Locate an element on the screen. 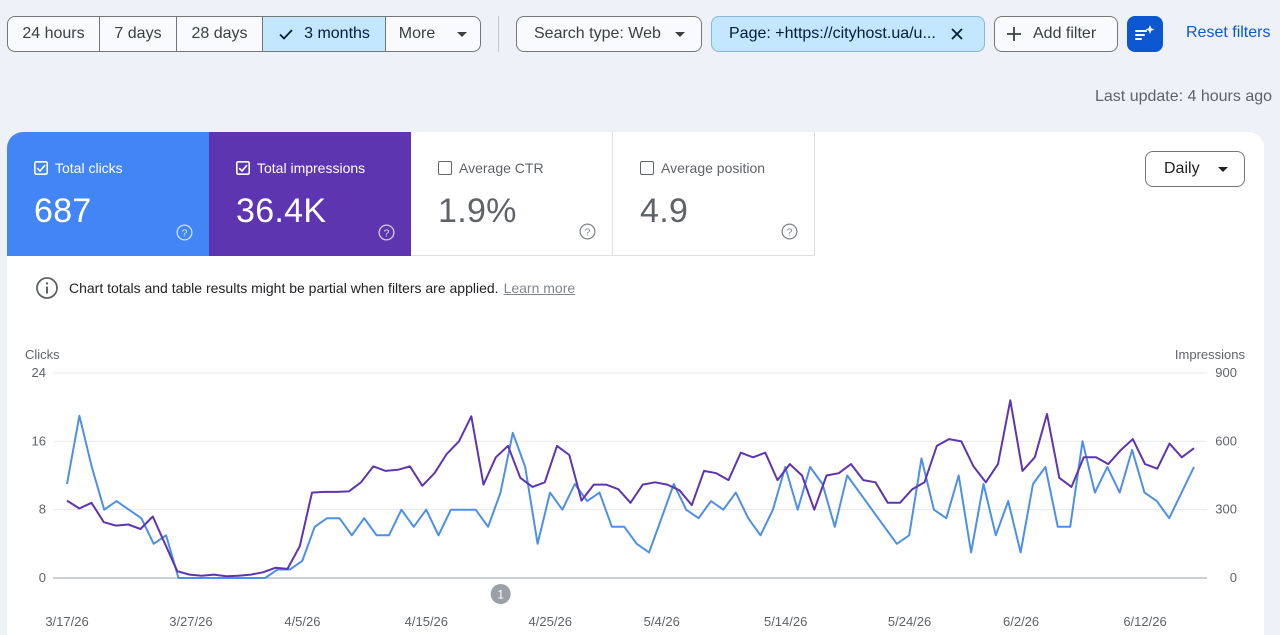 The image size is (1280, 635). filter-sparkle-icon is located at coordinates (1145, 32).